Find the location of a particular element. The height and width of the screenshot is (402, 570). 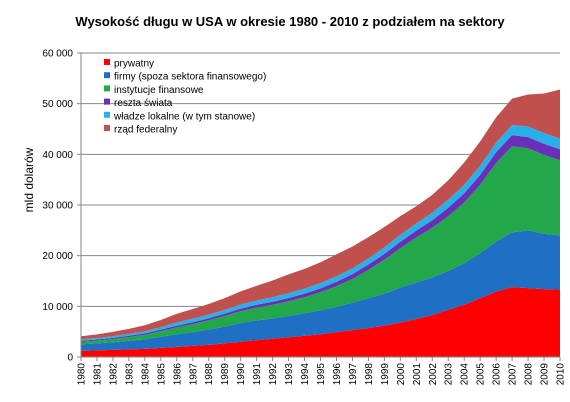

x-tick-label: 1980 is located at coordinates (82, 374).